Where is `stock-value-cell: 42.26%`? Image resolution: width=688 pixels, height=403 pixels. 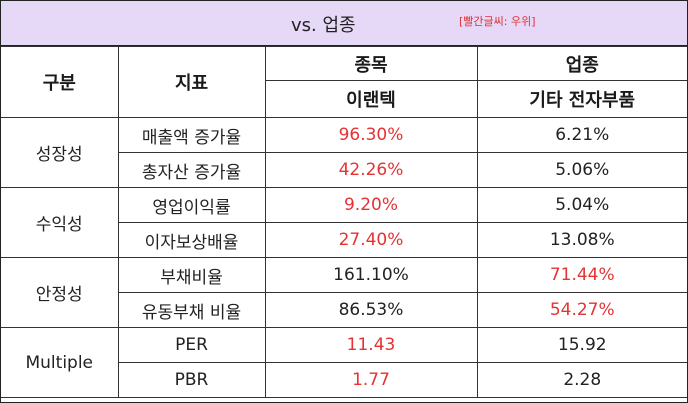 stock-value-cell: 42.26% is located at coordinates (371, 170).